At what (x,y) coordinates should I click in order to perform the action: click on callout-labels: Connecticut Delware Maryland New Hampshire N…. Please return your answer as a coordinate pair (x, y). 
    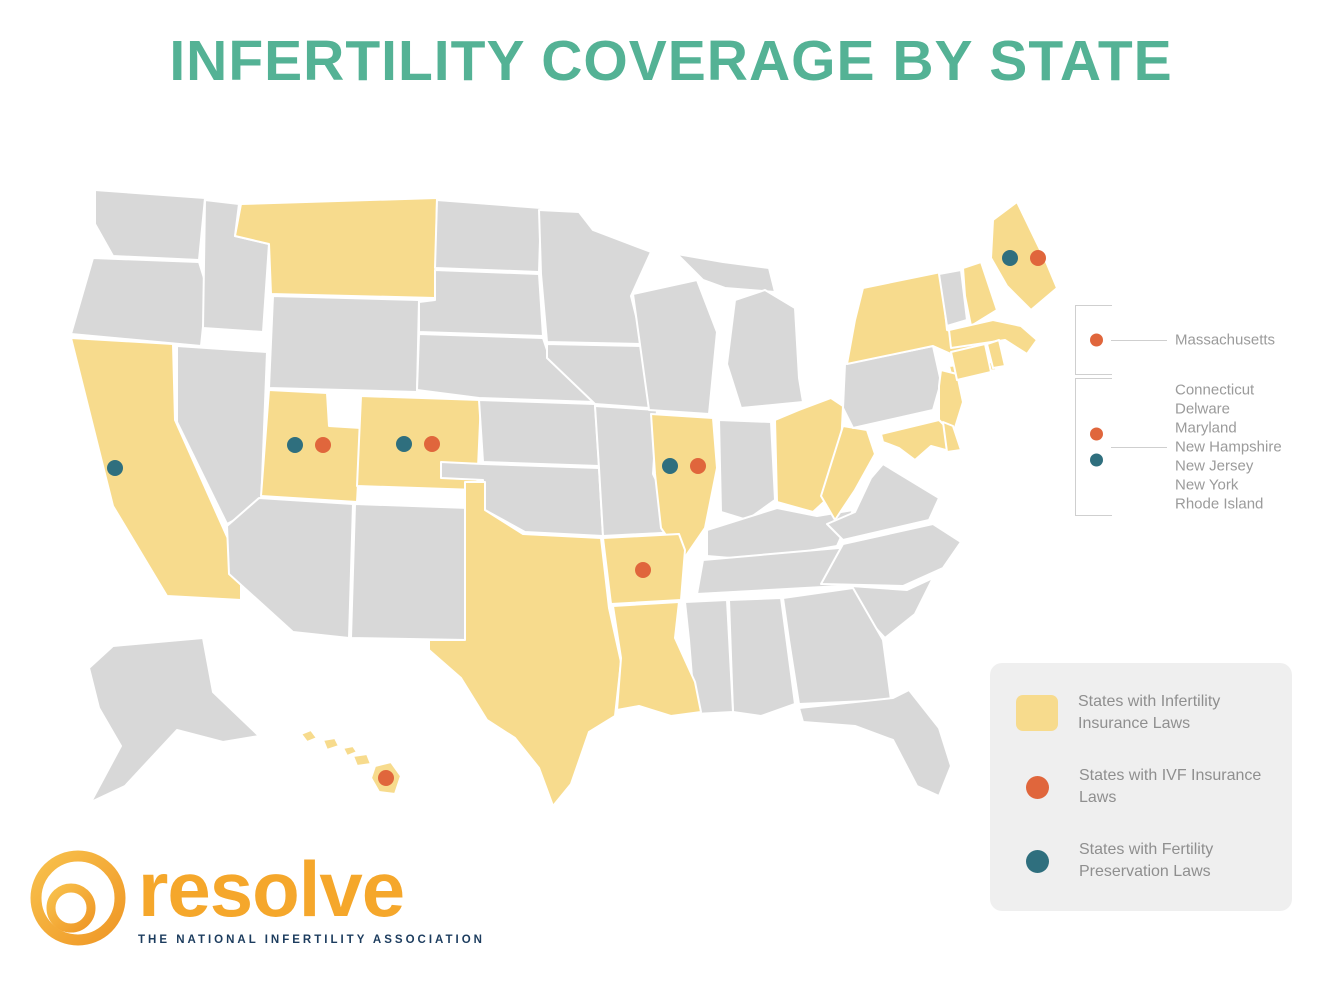
    Looking at the image, I should click on (1228, 447).